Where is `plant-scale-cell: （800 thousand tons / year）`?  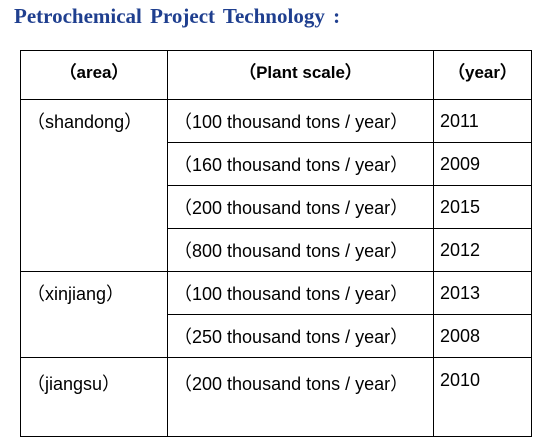
plant-scale-cell: （800 thousand tons / year） is located at coordinates (300, 250).